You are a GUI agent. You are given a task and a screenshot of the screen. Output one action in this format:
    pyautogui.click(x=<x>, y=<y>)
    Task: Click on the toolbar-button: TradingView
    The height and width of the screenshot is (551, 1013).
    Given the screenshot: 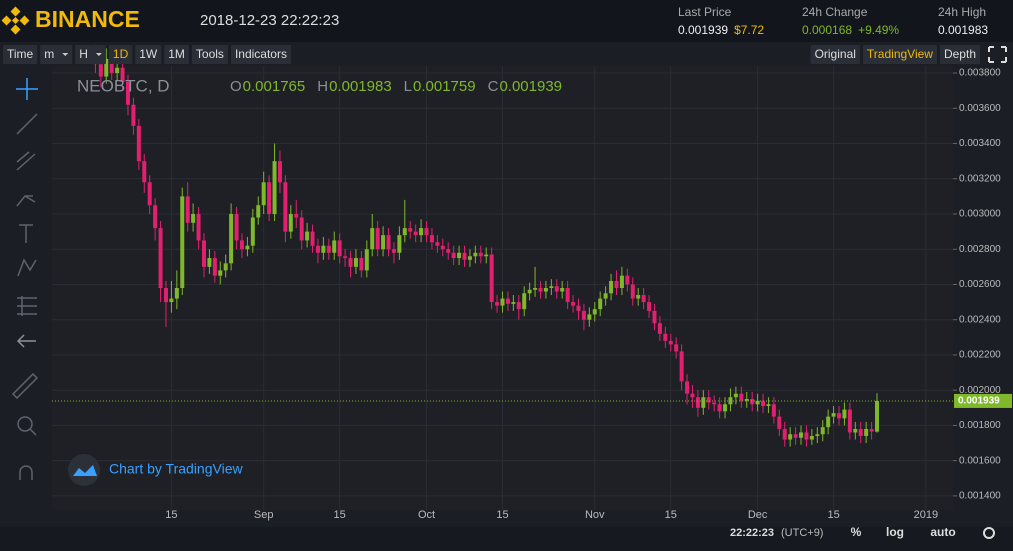 What is the action you would take?
    pyautogui.click(x=899, y=54)
    